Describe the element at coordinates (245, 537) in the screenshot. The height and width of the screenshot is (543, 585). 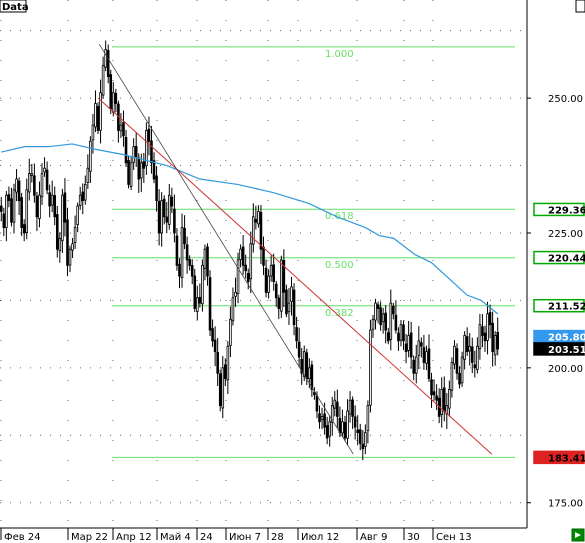
I see `x-tick-label: Июн 7` at that location.